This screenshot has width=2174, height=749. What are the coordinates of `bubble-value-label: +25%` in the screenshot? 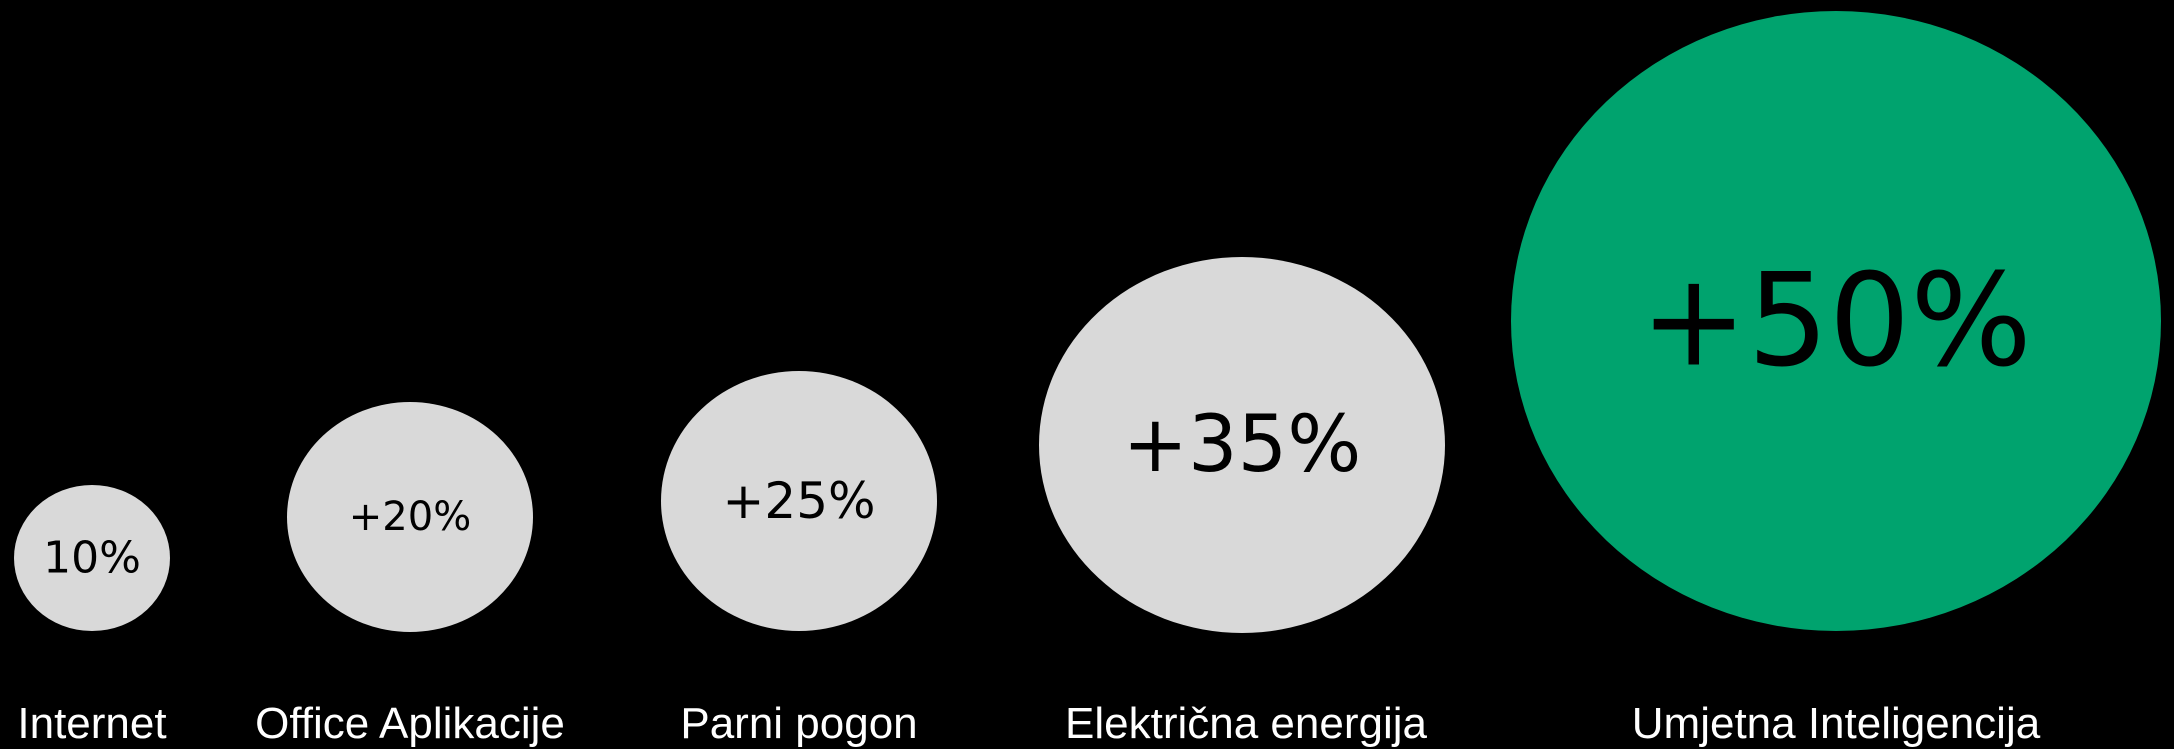 It's located at (798, 501).